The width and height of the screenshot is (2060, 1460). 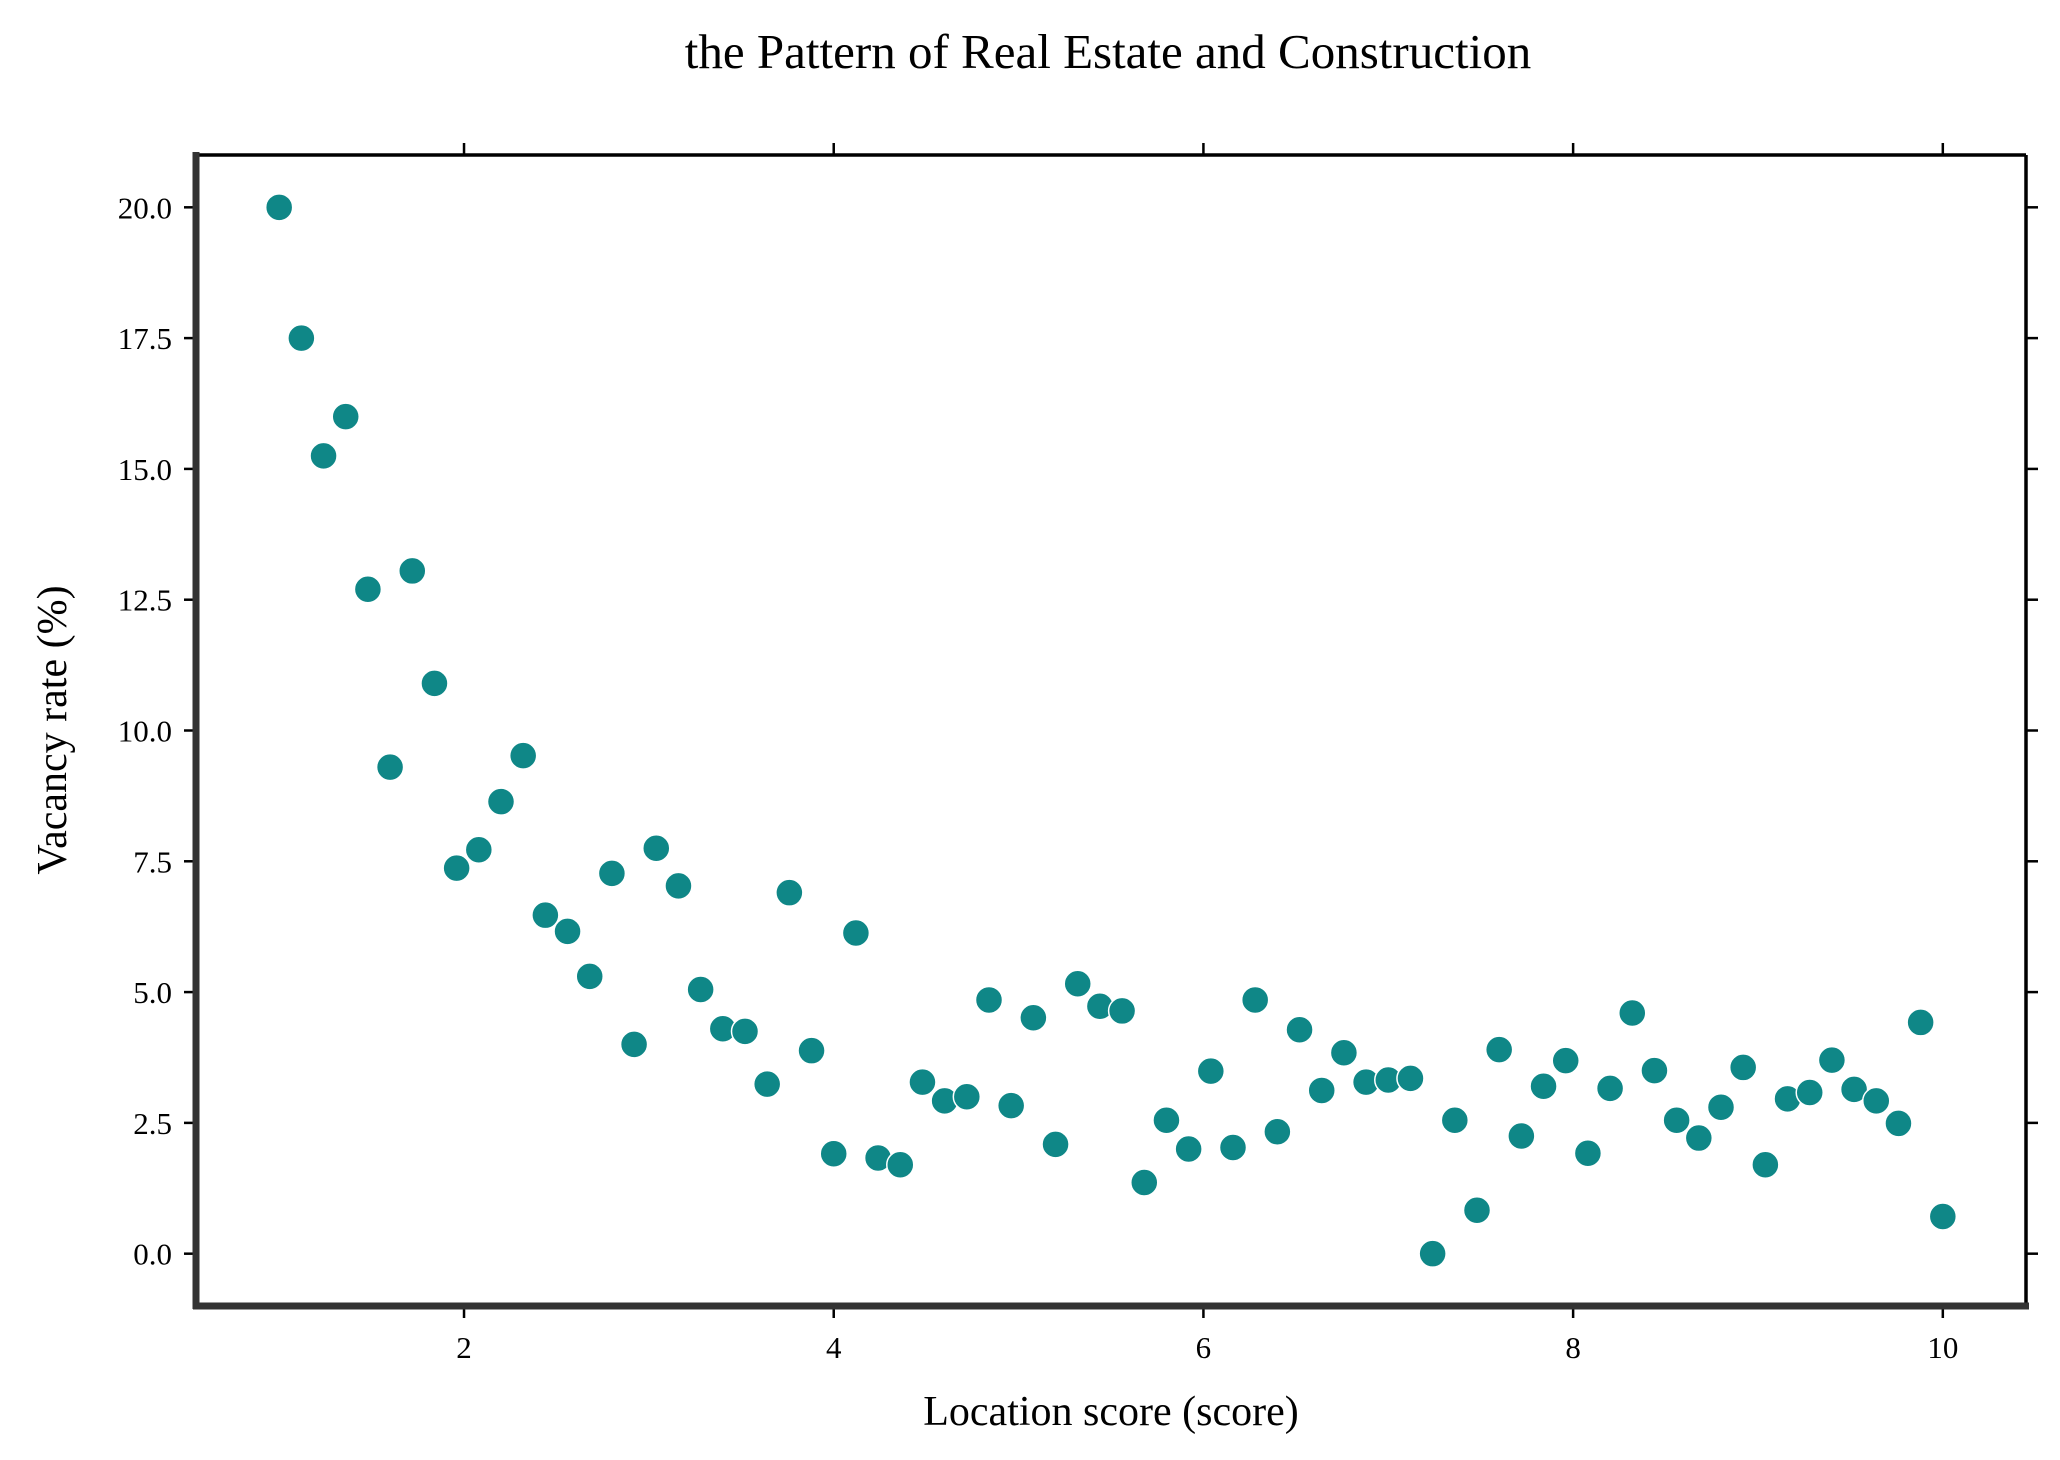 What do you see at coordinates (152, 1254) in the screenshot?
I see `y-tick-label: 0.0` at bounding box center [152, 1254].